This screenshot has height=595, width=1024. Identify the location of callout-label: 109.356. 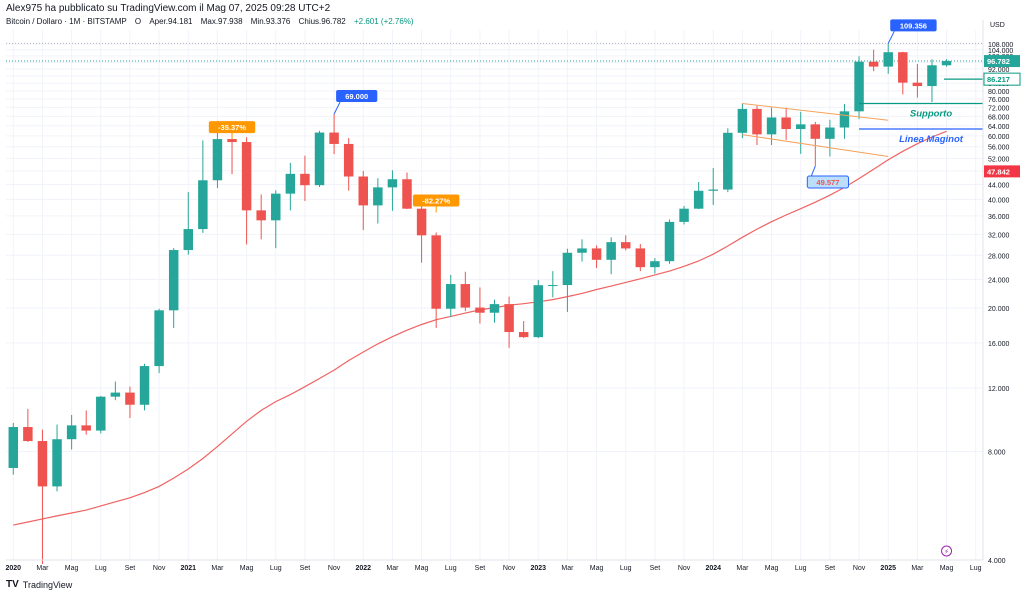
(913, 25).